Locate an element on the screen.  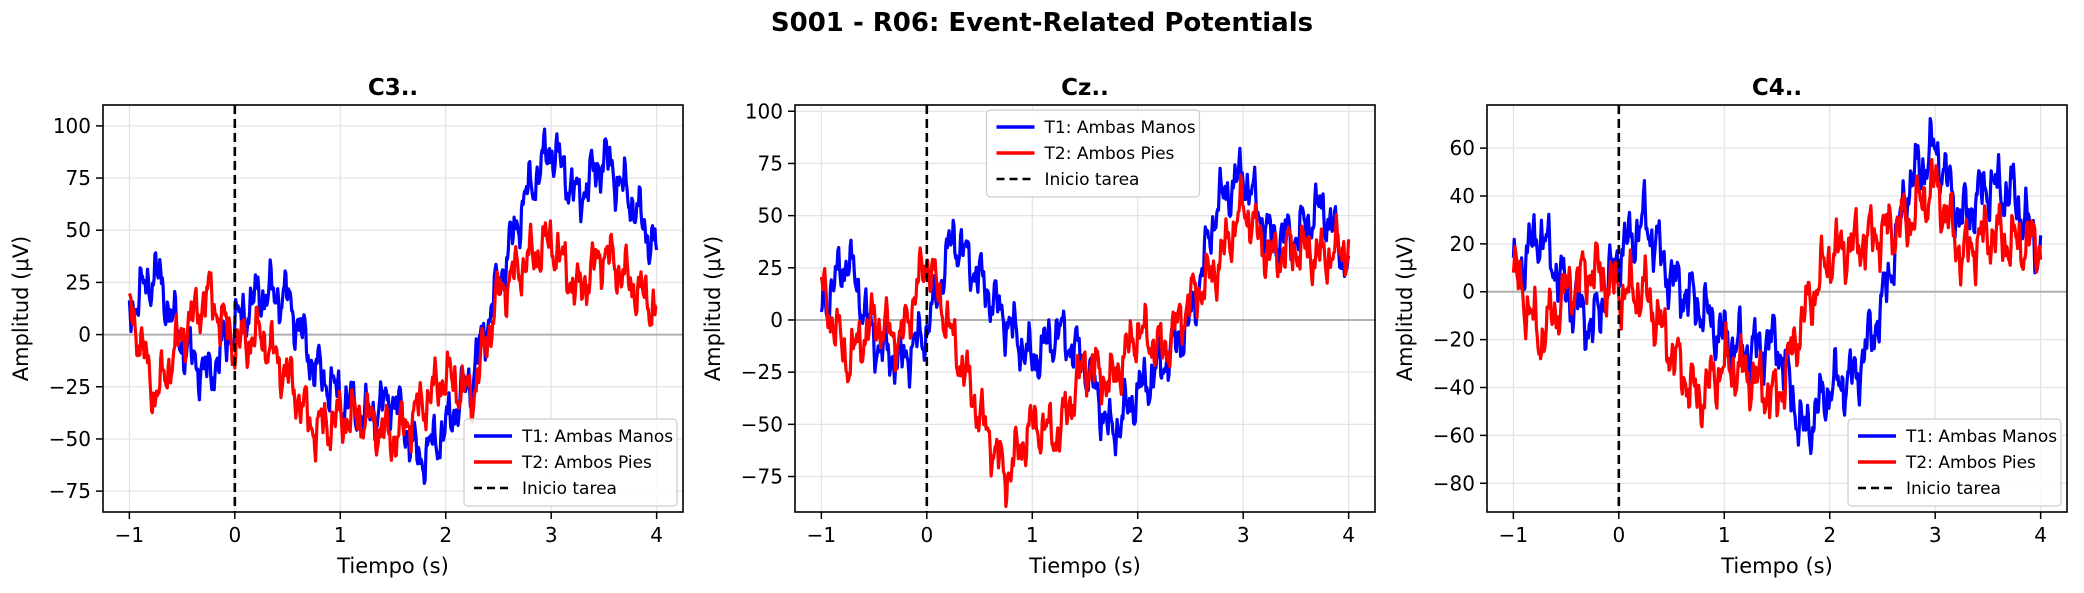
y-tick-label: −20 is located at coordinates (1454, 340).